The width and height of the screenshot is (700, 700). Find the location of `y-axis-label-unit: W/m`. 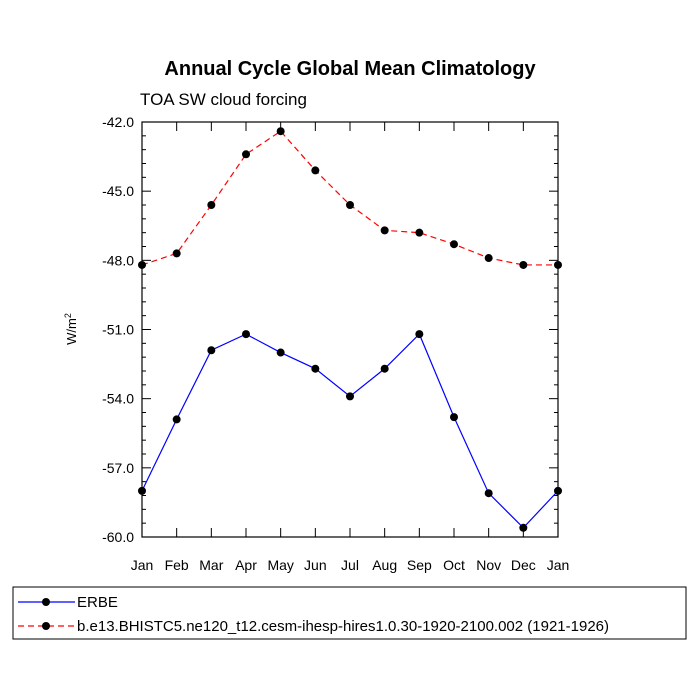

y-axis-label-unit: W/m is located at coordinates (71, 331).